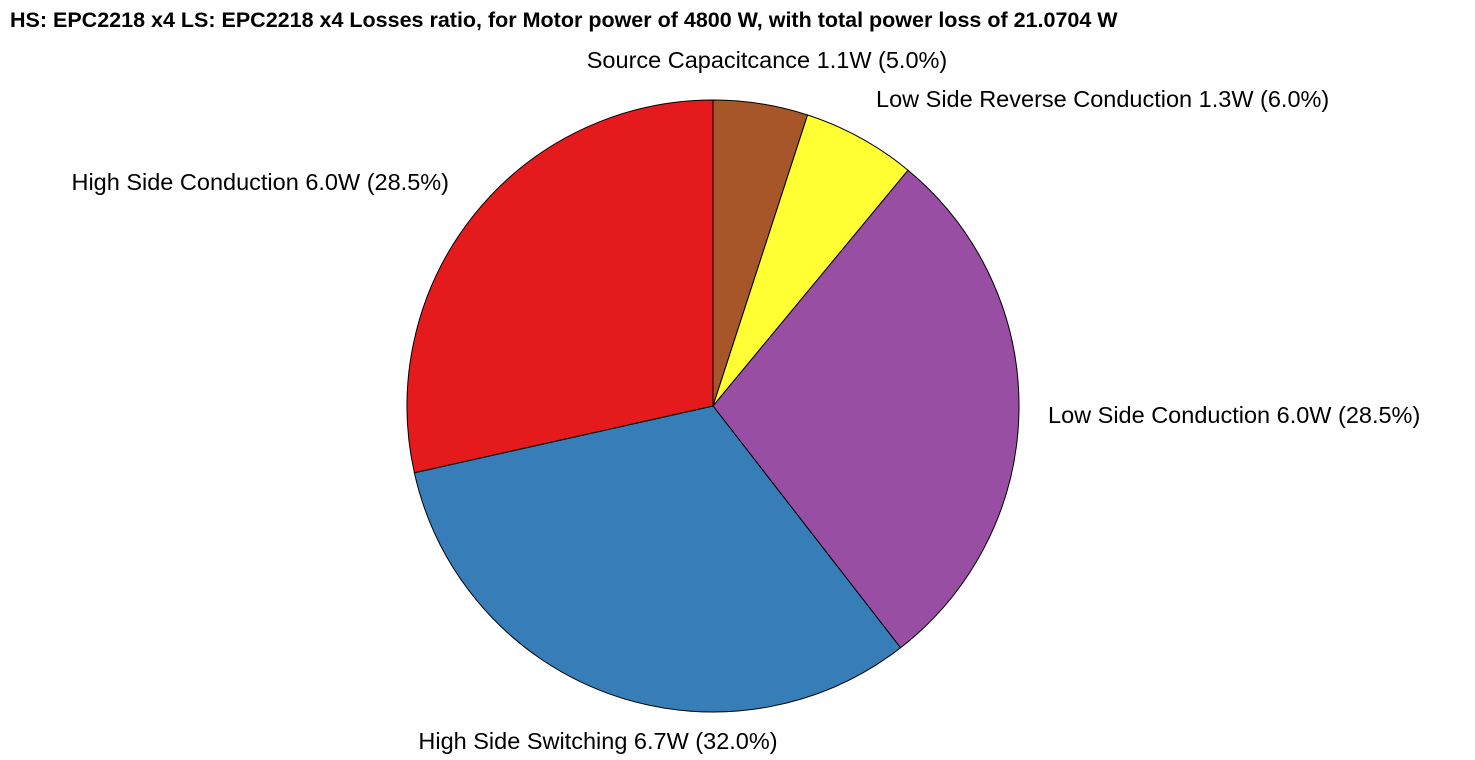  What do you see at coordinates (260, 182) in the screenshot?
I see `slice-label-high-side-conduction: High Side Conduction 6.0W (28.5%)` at bounding box center [260, 182].